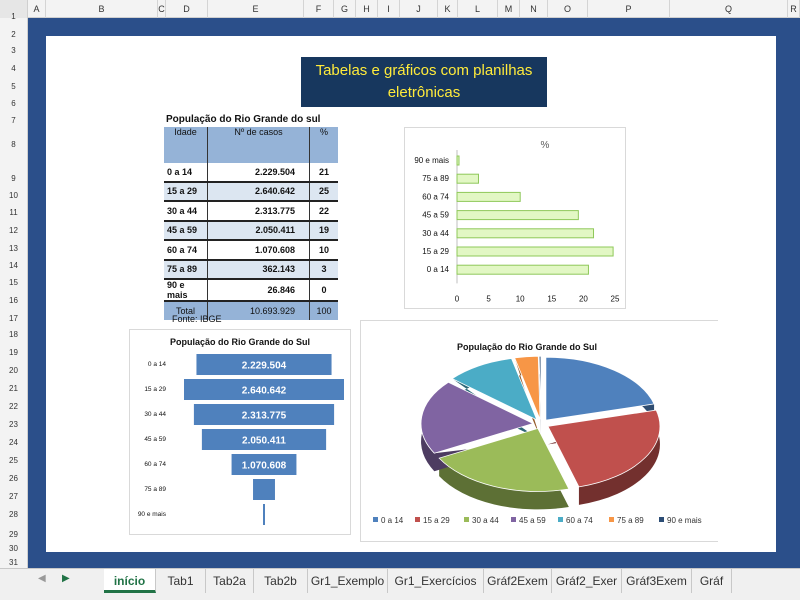  Describe the element at coordinates (13, 230) in the screenshot. I see `row-header: 12` at that location.